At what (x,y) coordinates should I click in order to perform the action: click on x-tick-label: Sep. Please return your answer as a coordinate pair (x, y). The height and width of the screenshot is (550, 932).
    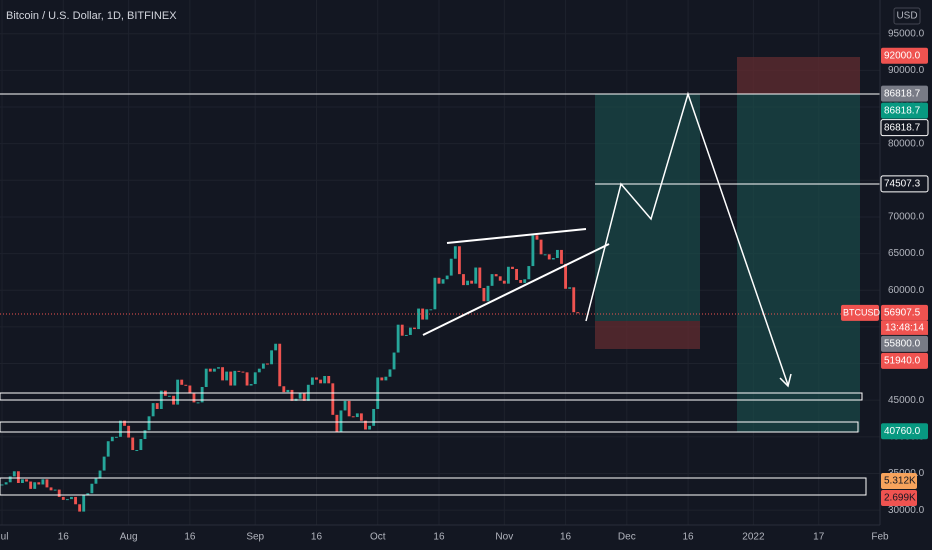
    Looking at the image, I should click on (255, 537).